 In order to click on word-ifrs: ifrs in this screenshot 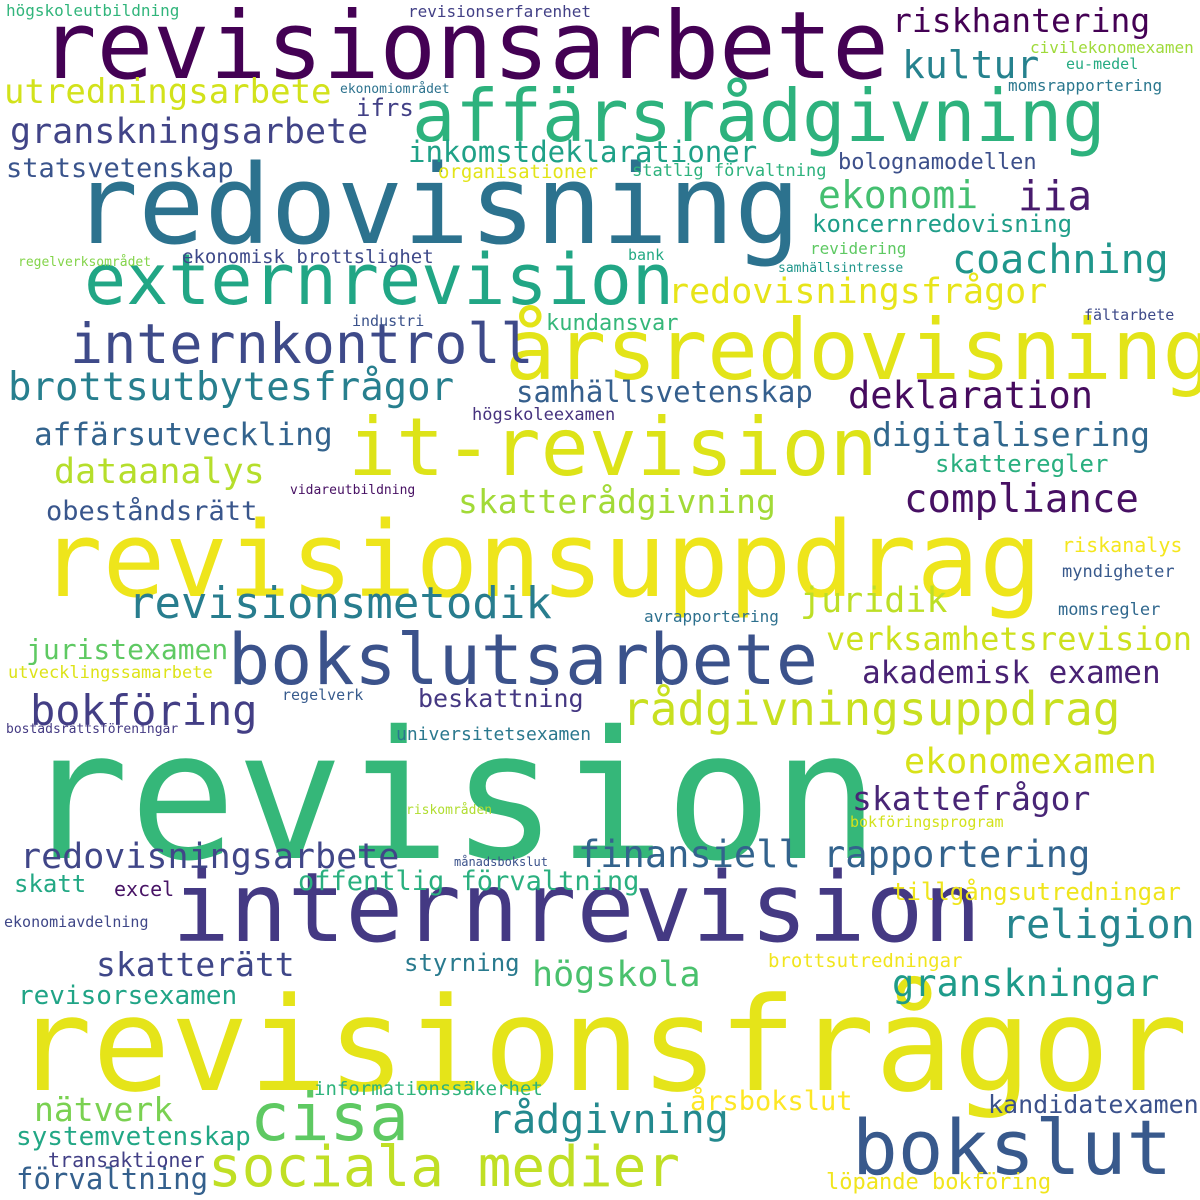, I will do `click(385, 108)`.